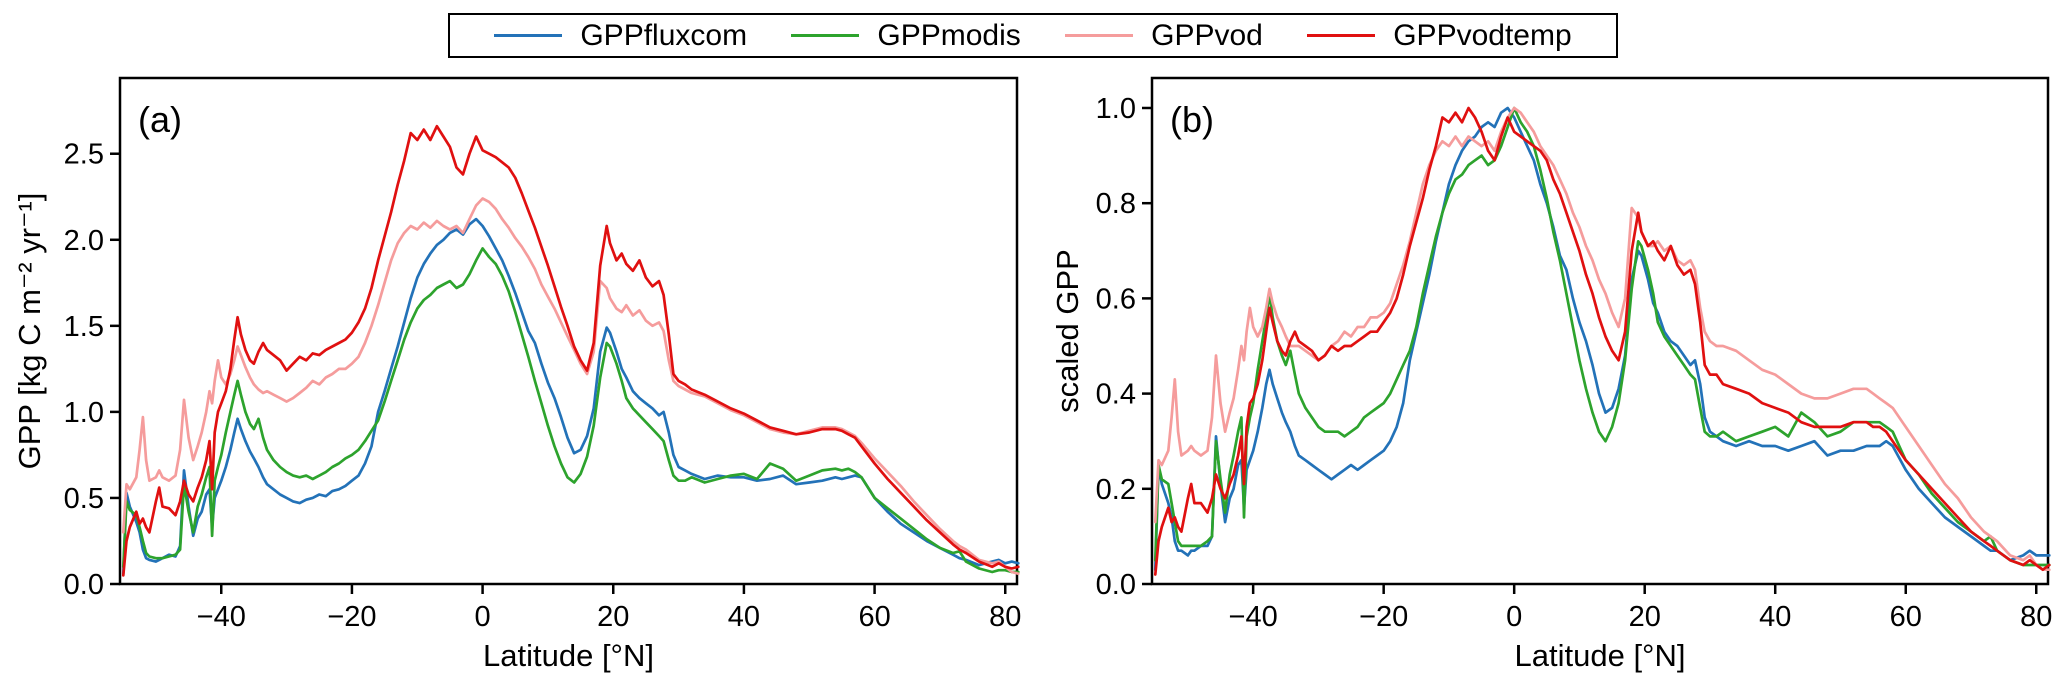  I want to click on panel-b-y-tick-label: 0.2, so click(1116, 490).